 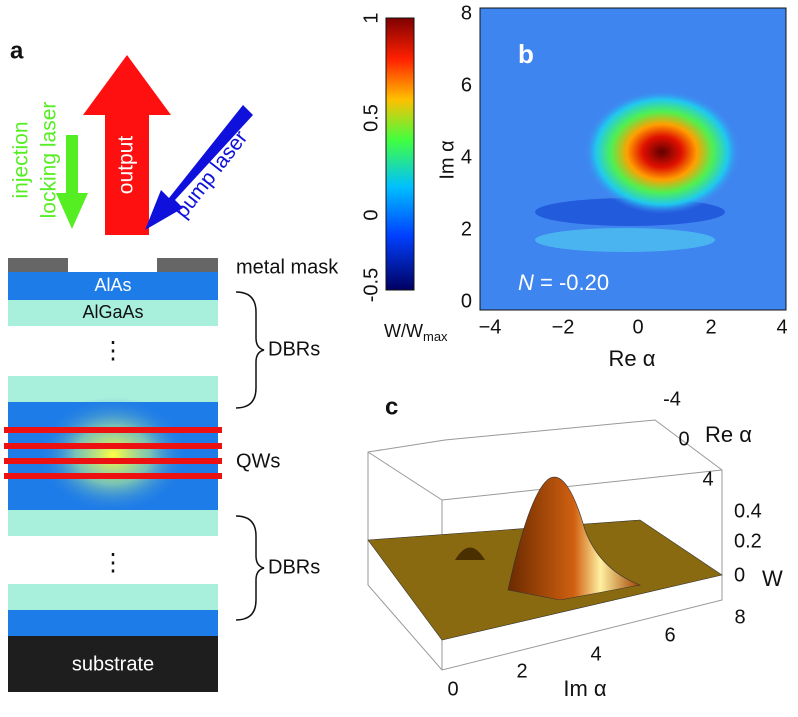 I want to click on y-tick: 8, so click(x=466, y=13).